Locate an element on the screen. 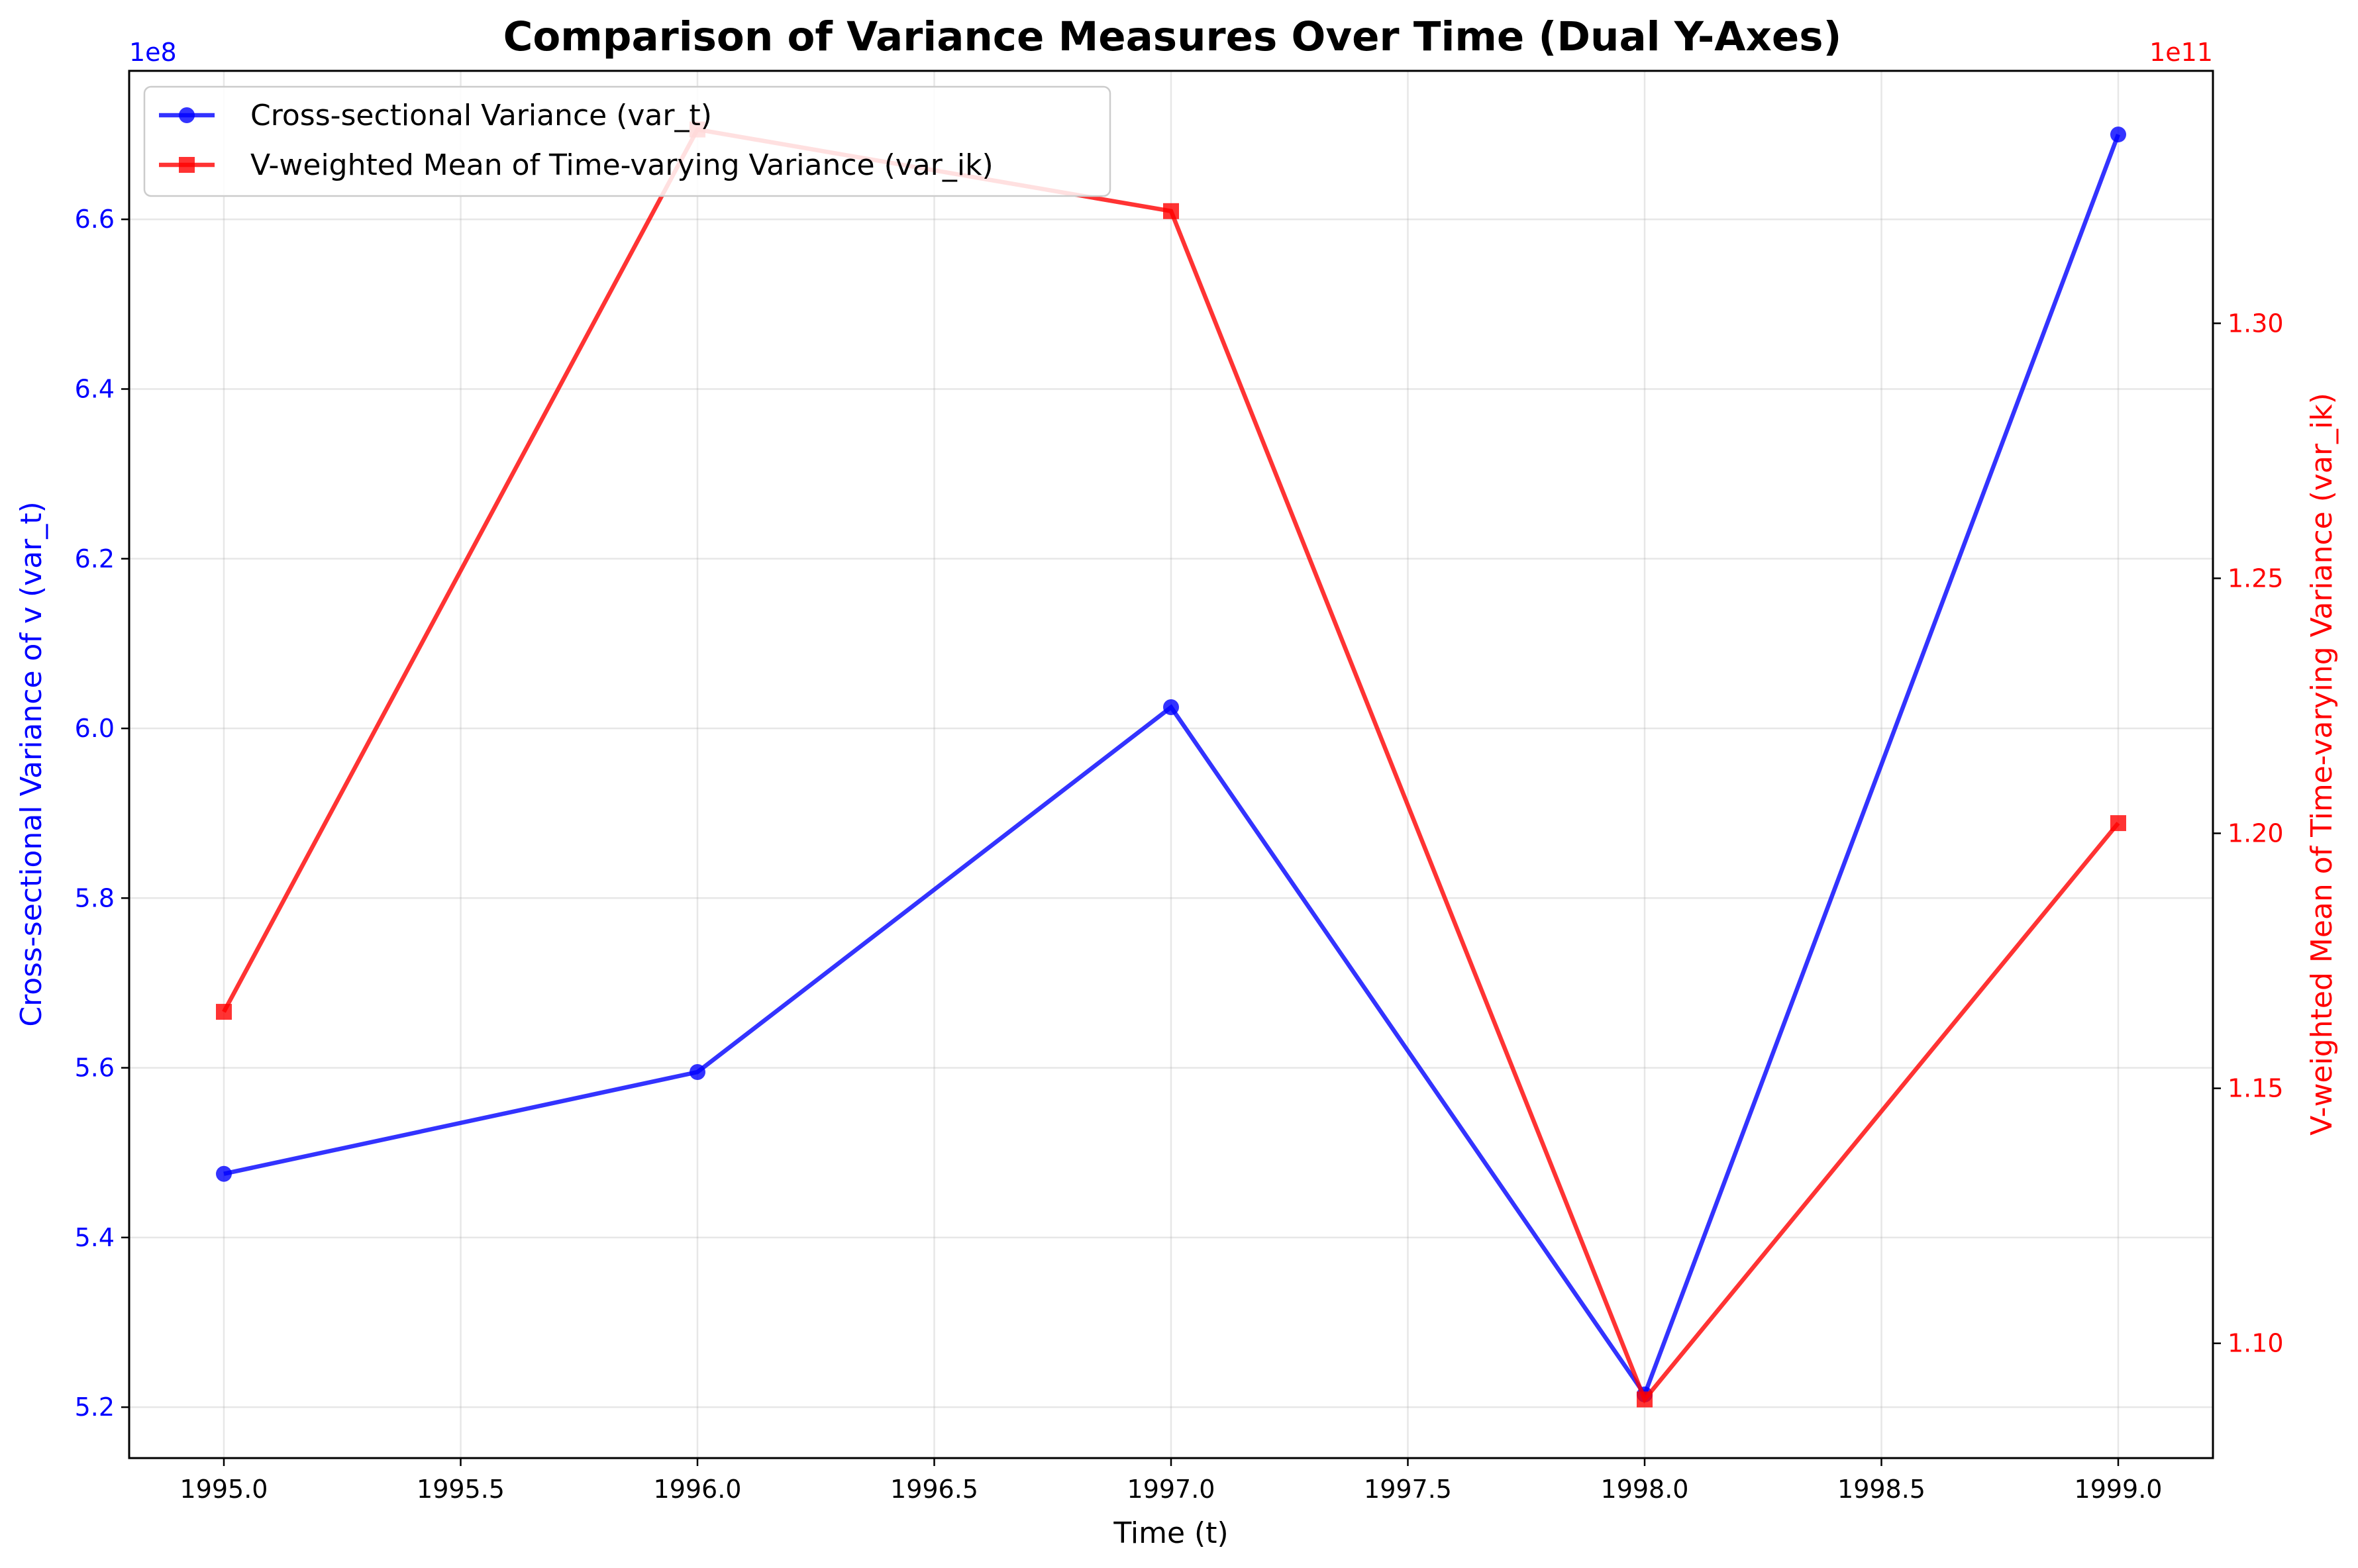 This screenshot has height=1568, width=2358. left-tick-label: 6.4 is located at coordinates (95, 389).